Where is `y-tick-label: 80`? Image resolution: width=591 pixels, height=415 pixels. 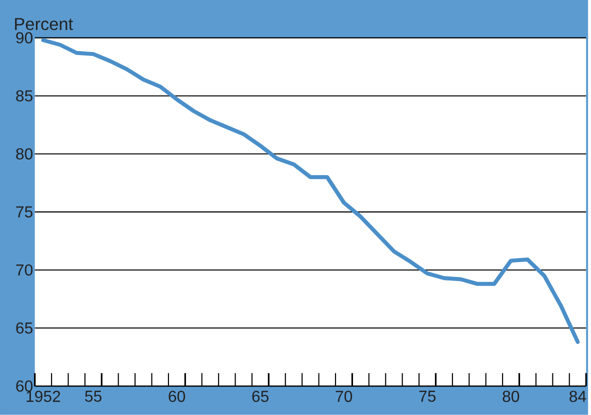 y-tick-label: 80 is located at coordinates (24, 154).